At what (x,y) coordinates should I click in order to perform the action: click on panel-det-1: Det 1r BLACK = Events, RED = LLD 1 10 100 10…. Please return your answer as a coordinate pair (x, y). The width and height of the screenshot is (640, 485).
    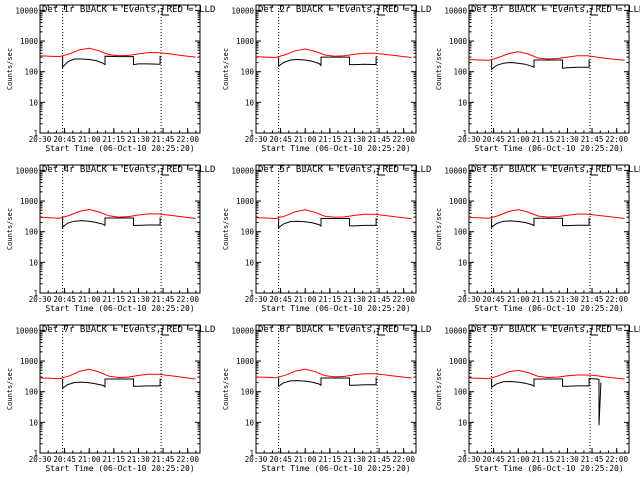
    Looking at the image, I should click on (110, 78).